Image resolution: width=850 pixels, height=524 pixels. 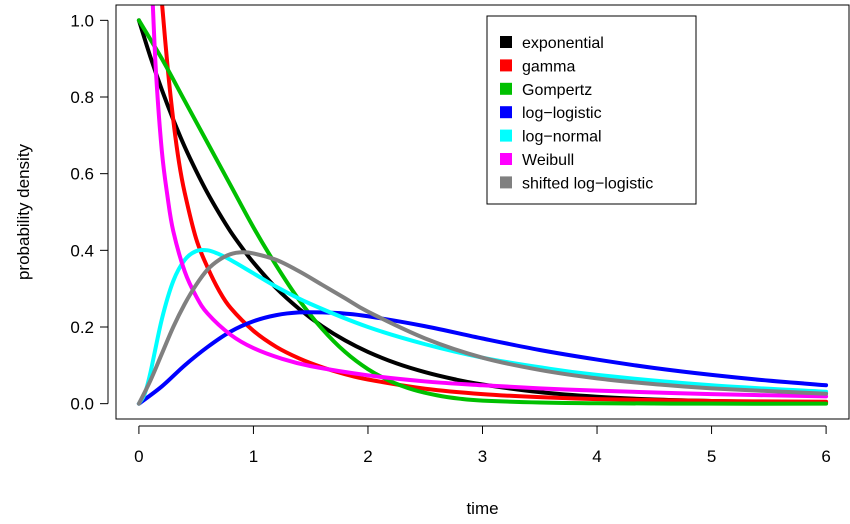 I want to click on legend-label: Gompertz, so click(x=557, y=90).